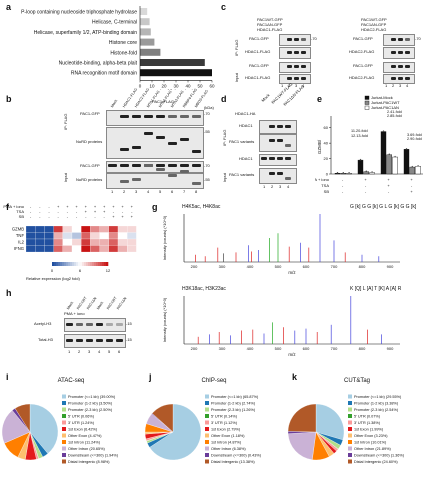  What do you see at coordinates (378, 397) in the screenshot?
I see `pie-legend-label: Promoter (<=1 kb) (29.55%)` at bounding box center [378, 397].